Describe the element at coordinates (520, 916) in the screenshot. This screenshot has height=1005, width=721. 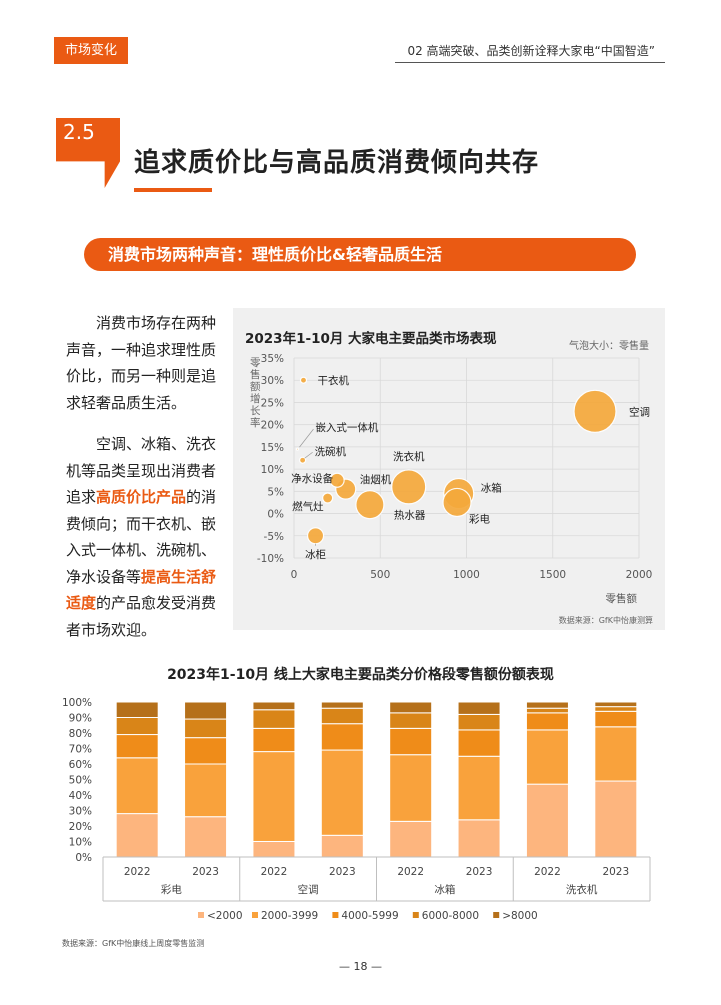
I see `legend-label: >8000` at that location.